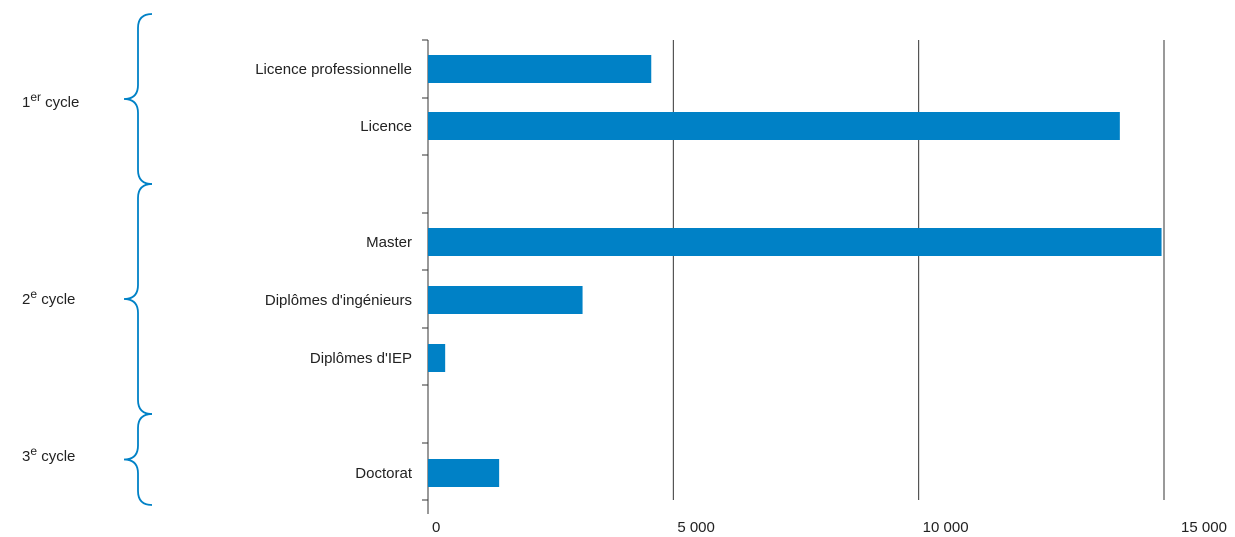  I want to click on cycle-ordinal-suffix: er, so click(35, 97).